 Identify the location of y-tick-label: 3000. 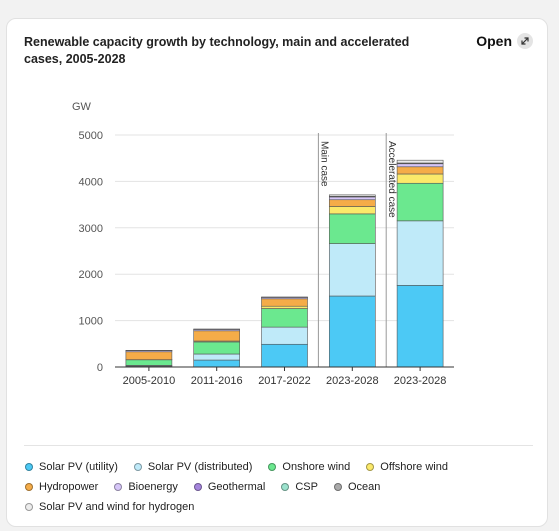
(91, 229).